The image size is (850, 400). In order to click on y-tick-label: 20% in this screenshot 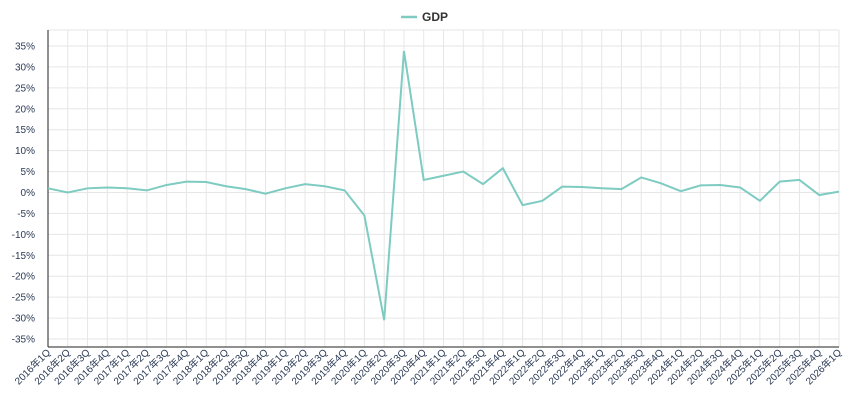, I will do `click(25, 109)`.